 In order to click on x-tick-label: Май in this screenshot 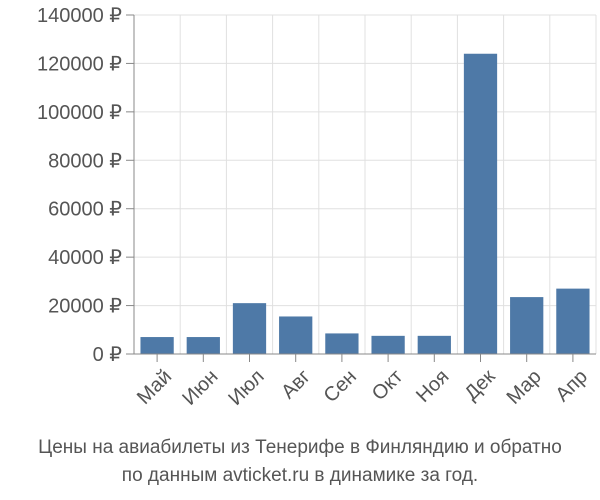, I will do `click(154, 387)`.